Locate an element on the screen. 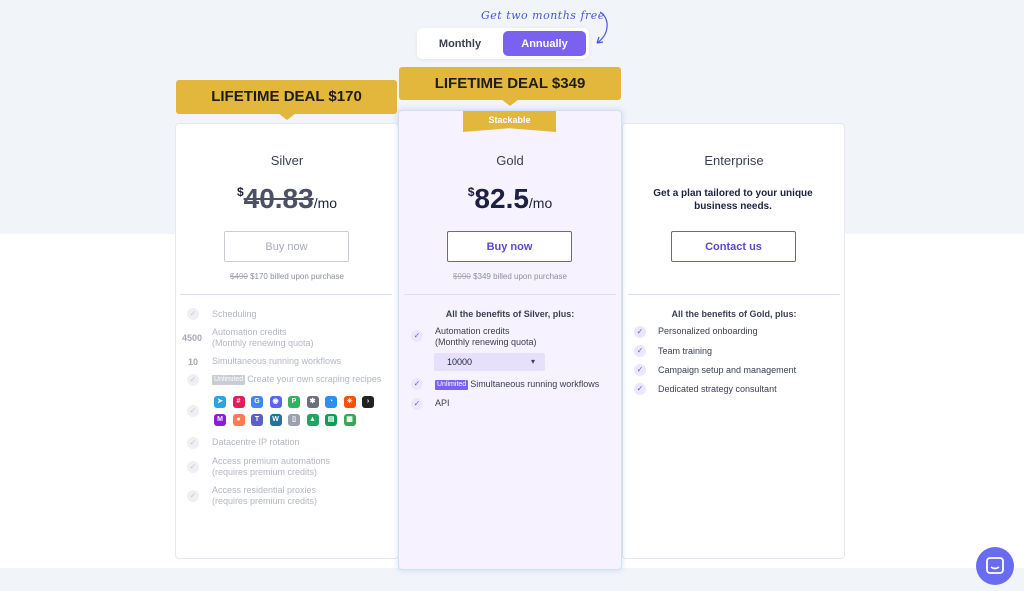  terminal-icon: › is located at coordinates (368, 402).